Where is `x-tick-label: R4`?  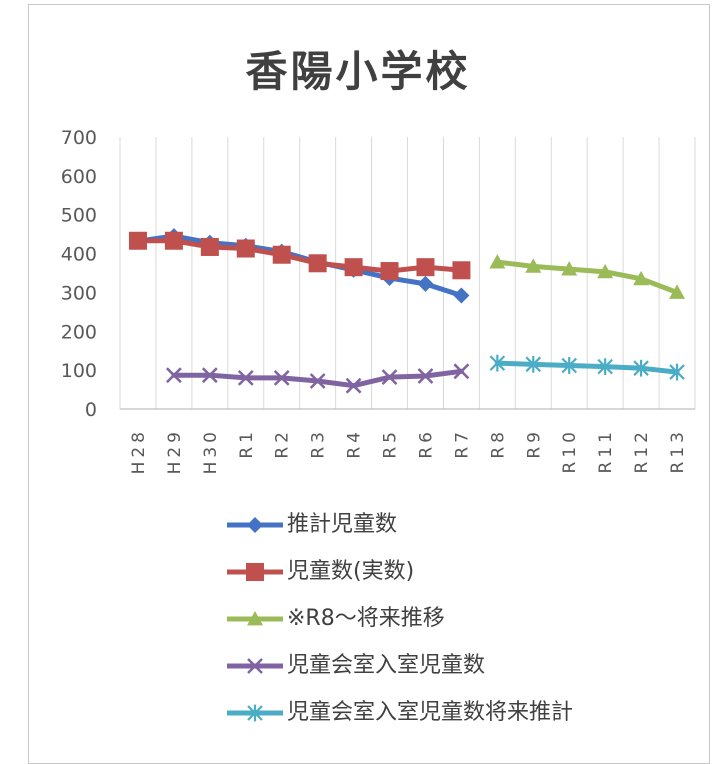 x-tick-label: R4 is located at coordinates (355, 443).